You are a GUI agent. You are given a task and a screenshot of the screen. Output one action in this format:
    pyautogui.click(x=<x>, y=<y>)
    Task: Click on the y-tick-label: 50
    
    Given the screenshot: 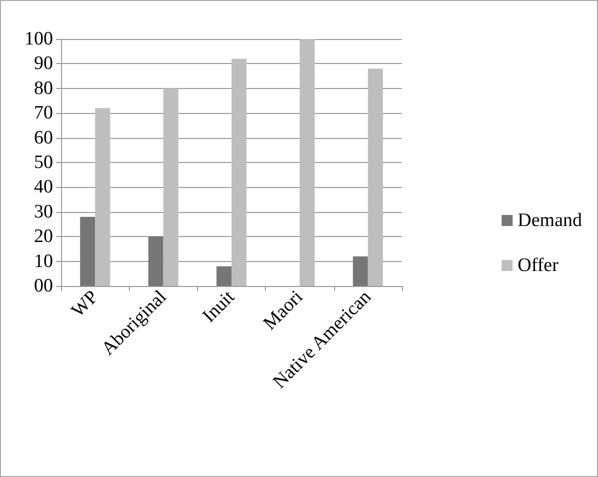 What is the action you would take?
    pyautogui.click(x=43, y=162)
    